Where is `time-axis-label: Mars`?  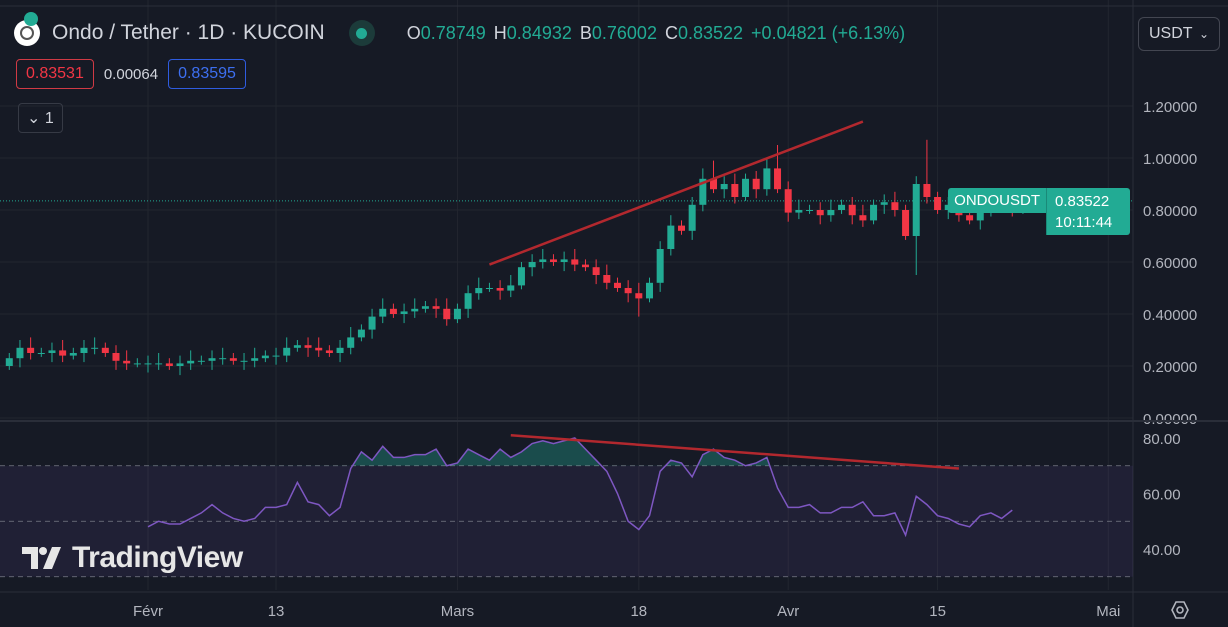
time-axis-label: Mars is located at coordinates (457, 611).